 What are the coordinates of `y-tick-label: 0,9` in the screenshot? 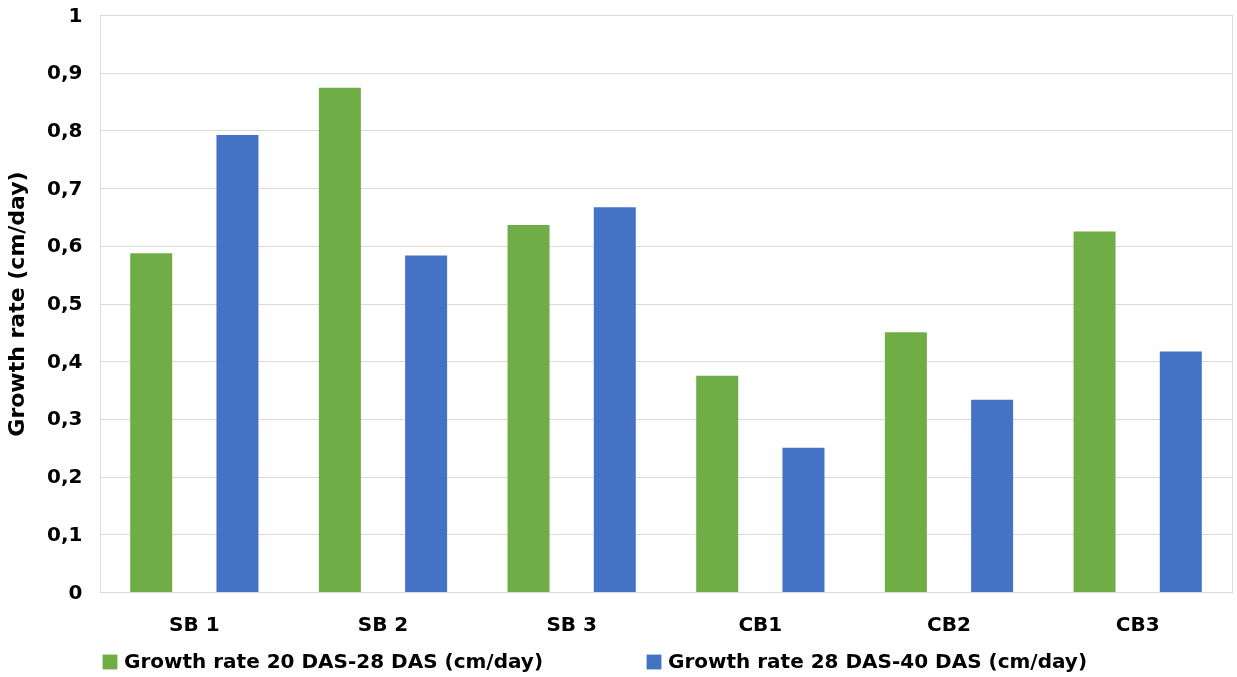 It's located at (65, 72).